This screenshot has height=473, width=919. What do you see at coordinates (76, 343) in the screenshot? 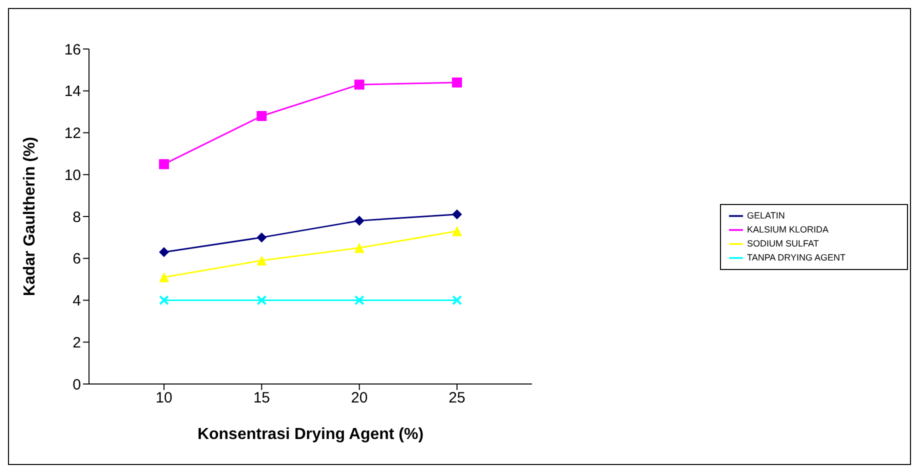
I see `y-tick-label: 2` at bounding box center [76, 343].